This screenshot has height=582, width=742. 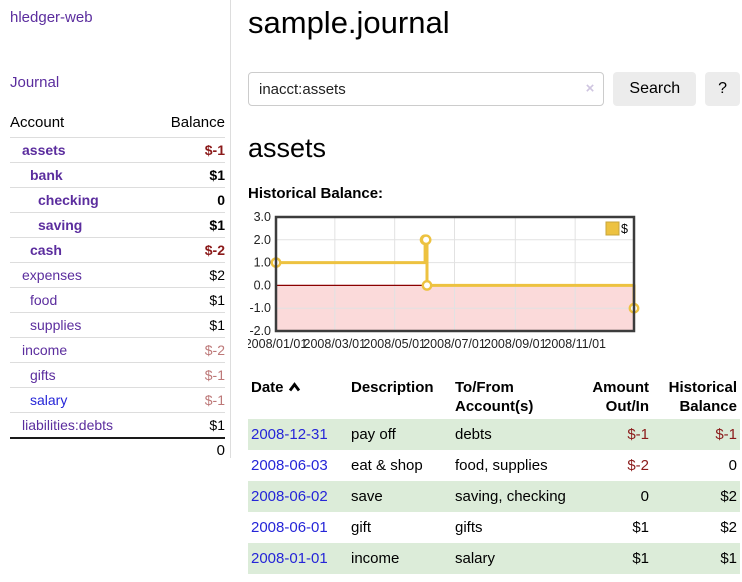 What do you see at coordinates (262, 285) in the screenshot?
I see `y-tick-label: 0.0` at bounding box center [262, 285].